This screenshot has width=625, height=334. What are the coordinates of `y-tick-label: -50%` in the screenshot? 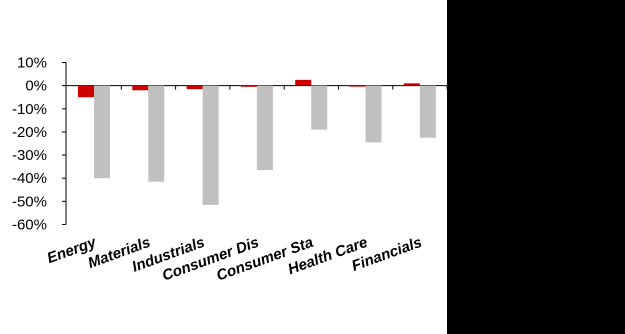 It's located at (29, 201).